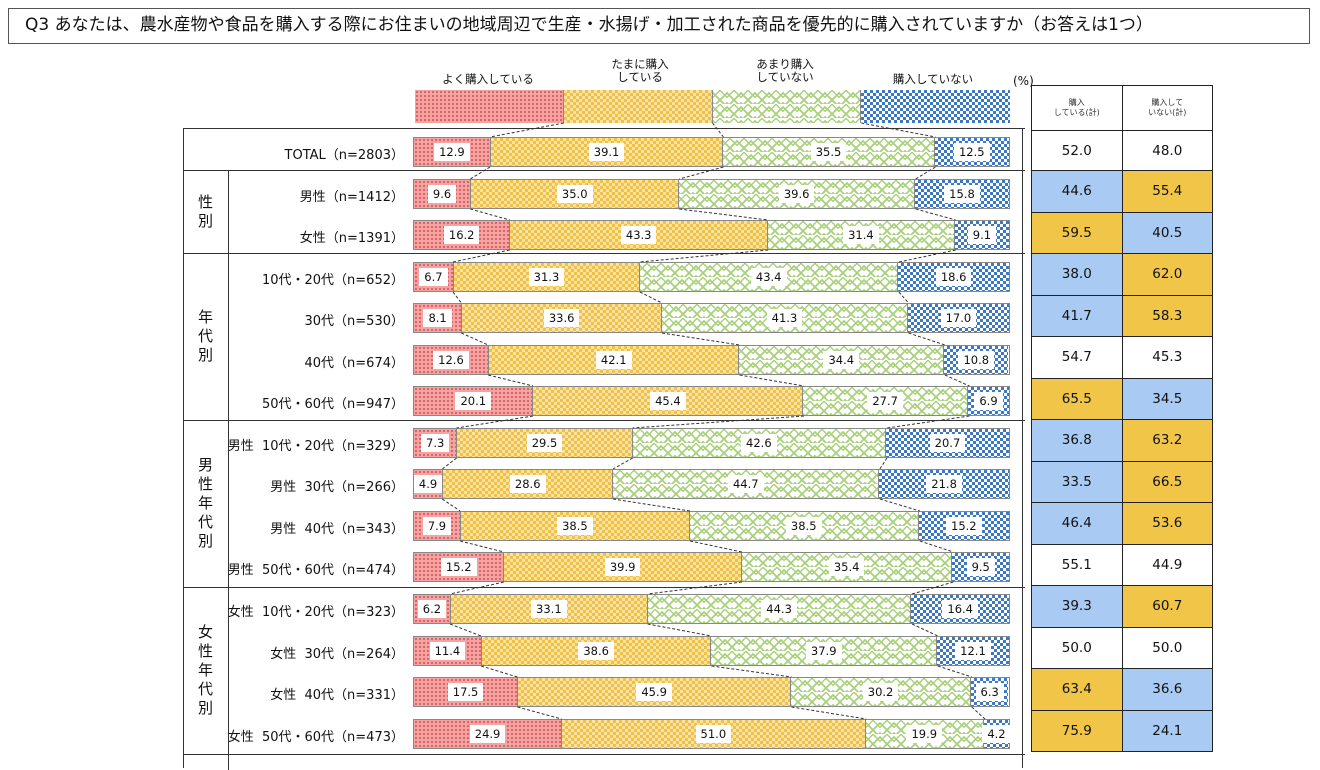  I want to click on segment-value: 20.7, so click(947, 443).